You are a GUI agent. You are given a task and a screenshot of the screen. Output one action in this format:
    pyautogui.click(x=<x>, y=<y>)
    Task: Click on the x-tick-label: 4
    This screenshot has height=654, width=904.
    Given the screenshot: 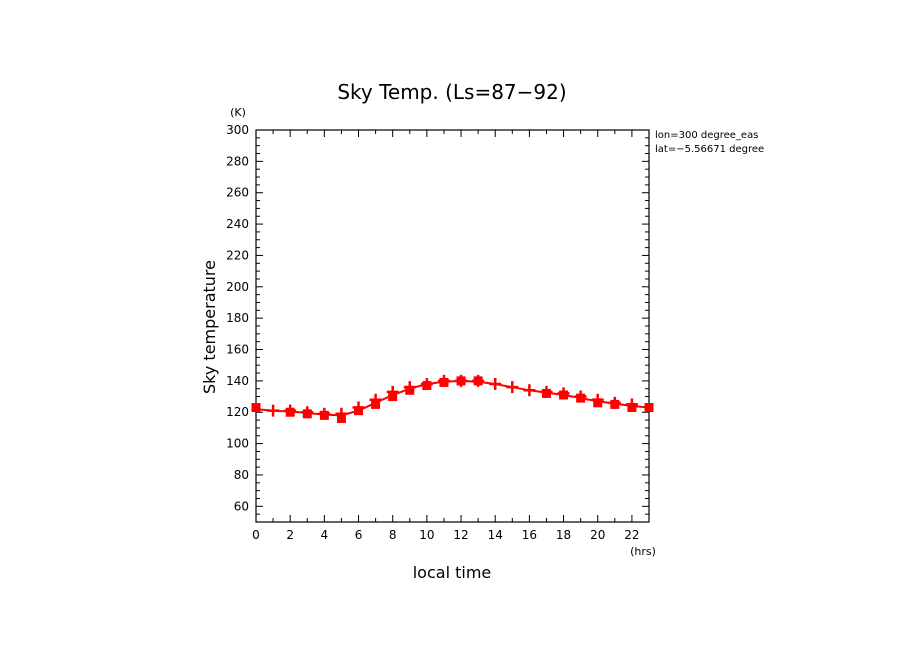 What is the action you would take?
    pyautogui.click(x=325, y=535)
    